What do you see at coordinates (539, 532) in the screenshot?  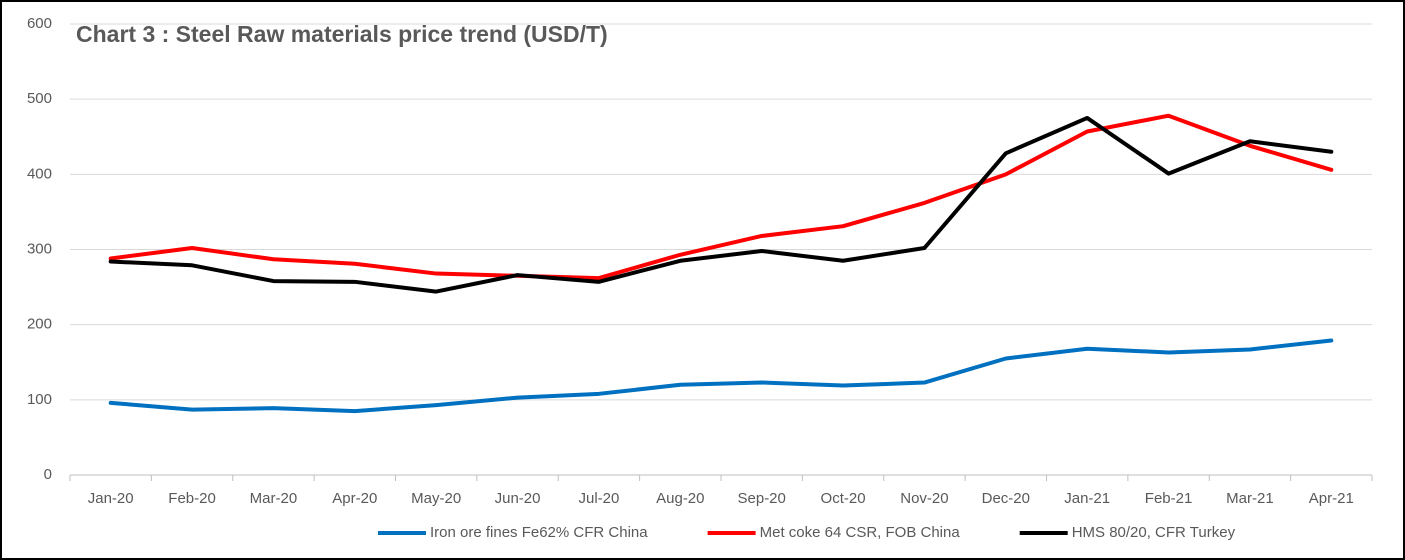 I see `legend-label: Iron ore fines Fe62% CFR China` at bounding box center [539, 532].